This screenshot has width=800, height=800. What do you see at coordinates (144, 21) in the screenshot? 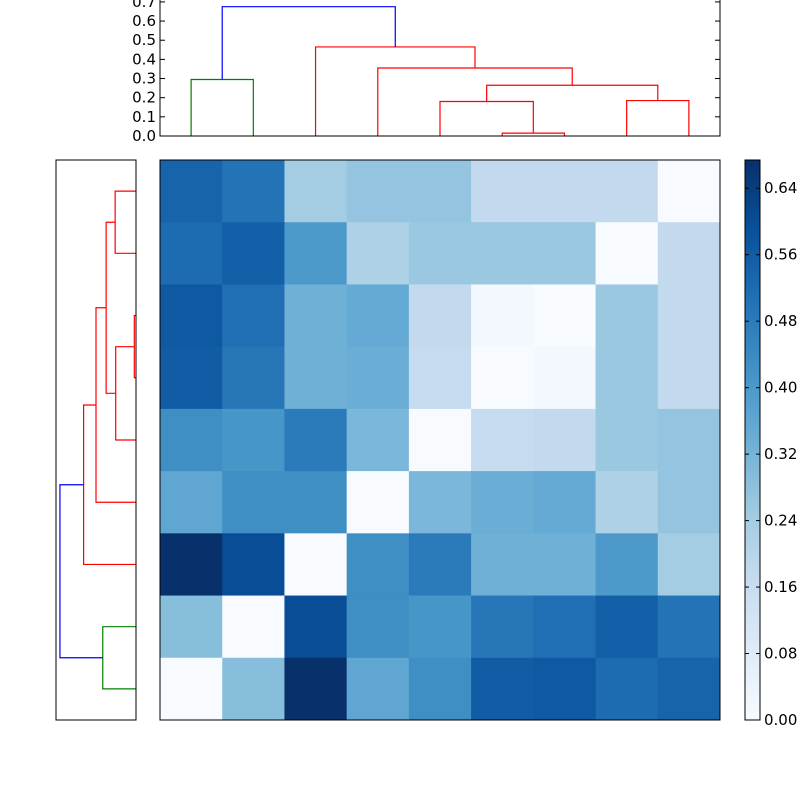
I see `y-tick-label: 0.6` at bounding box center [144, 21].